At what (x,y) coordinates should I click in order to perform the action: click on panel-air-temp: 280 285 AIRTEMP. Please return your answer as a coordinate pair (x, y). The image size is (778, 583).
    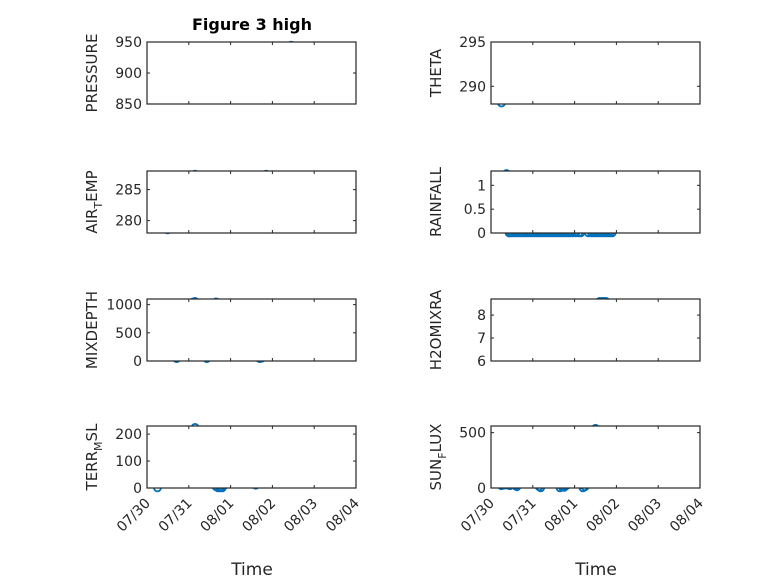
    Looking at the image, I should click on (220, 202).